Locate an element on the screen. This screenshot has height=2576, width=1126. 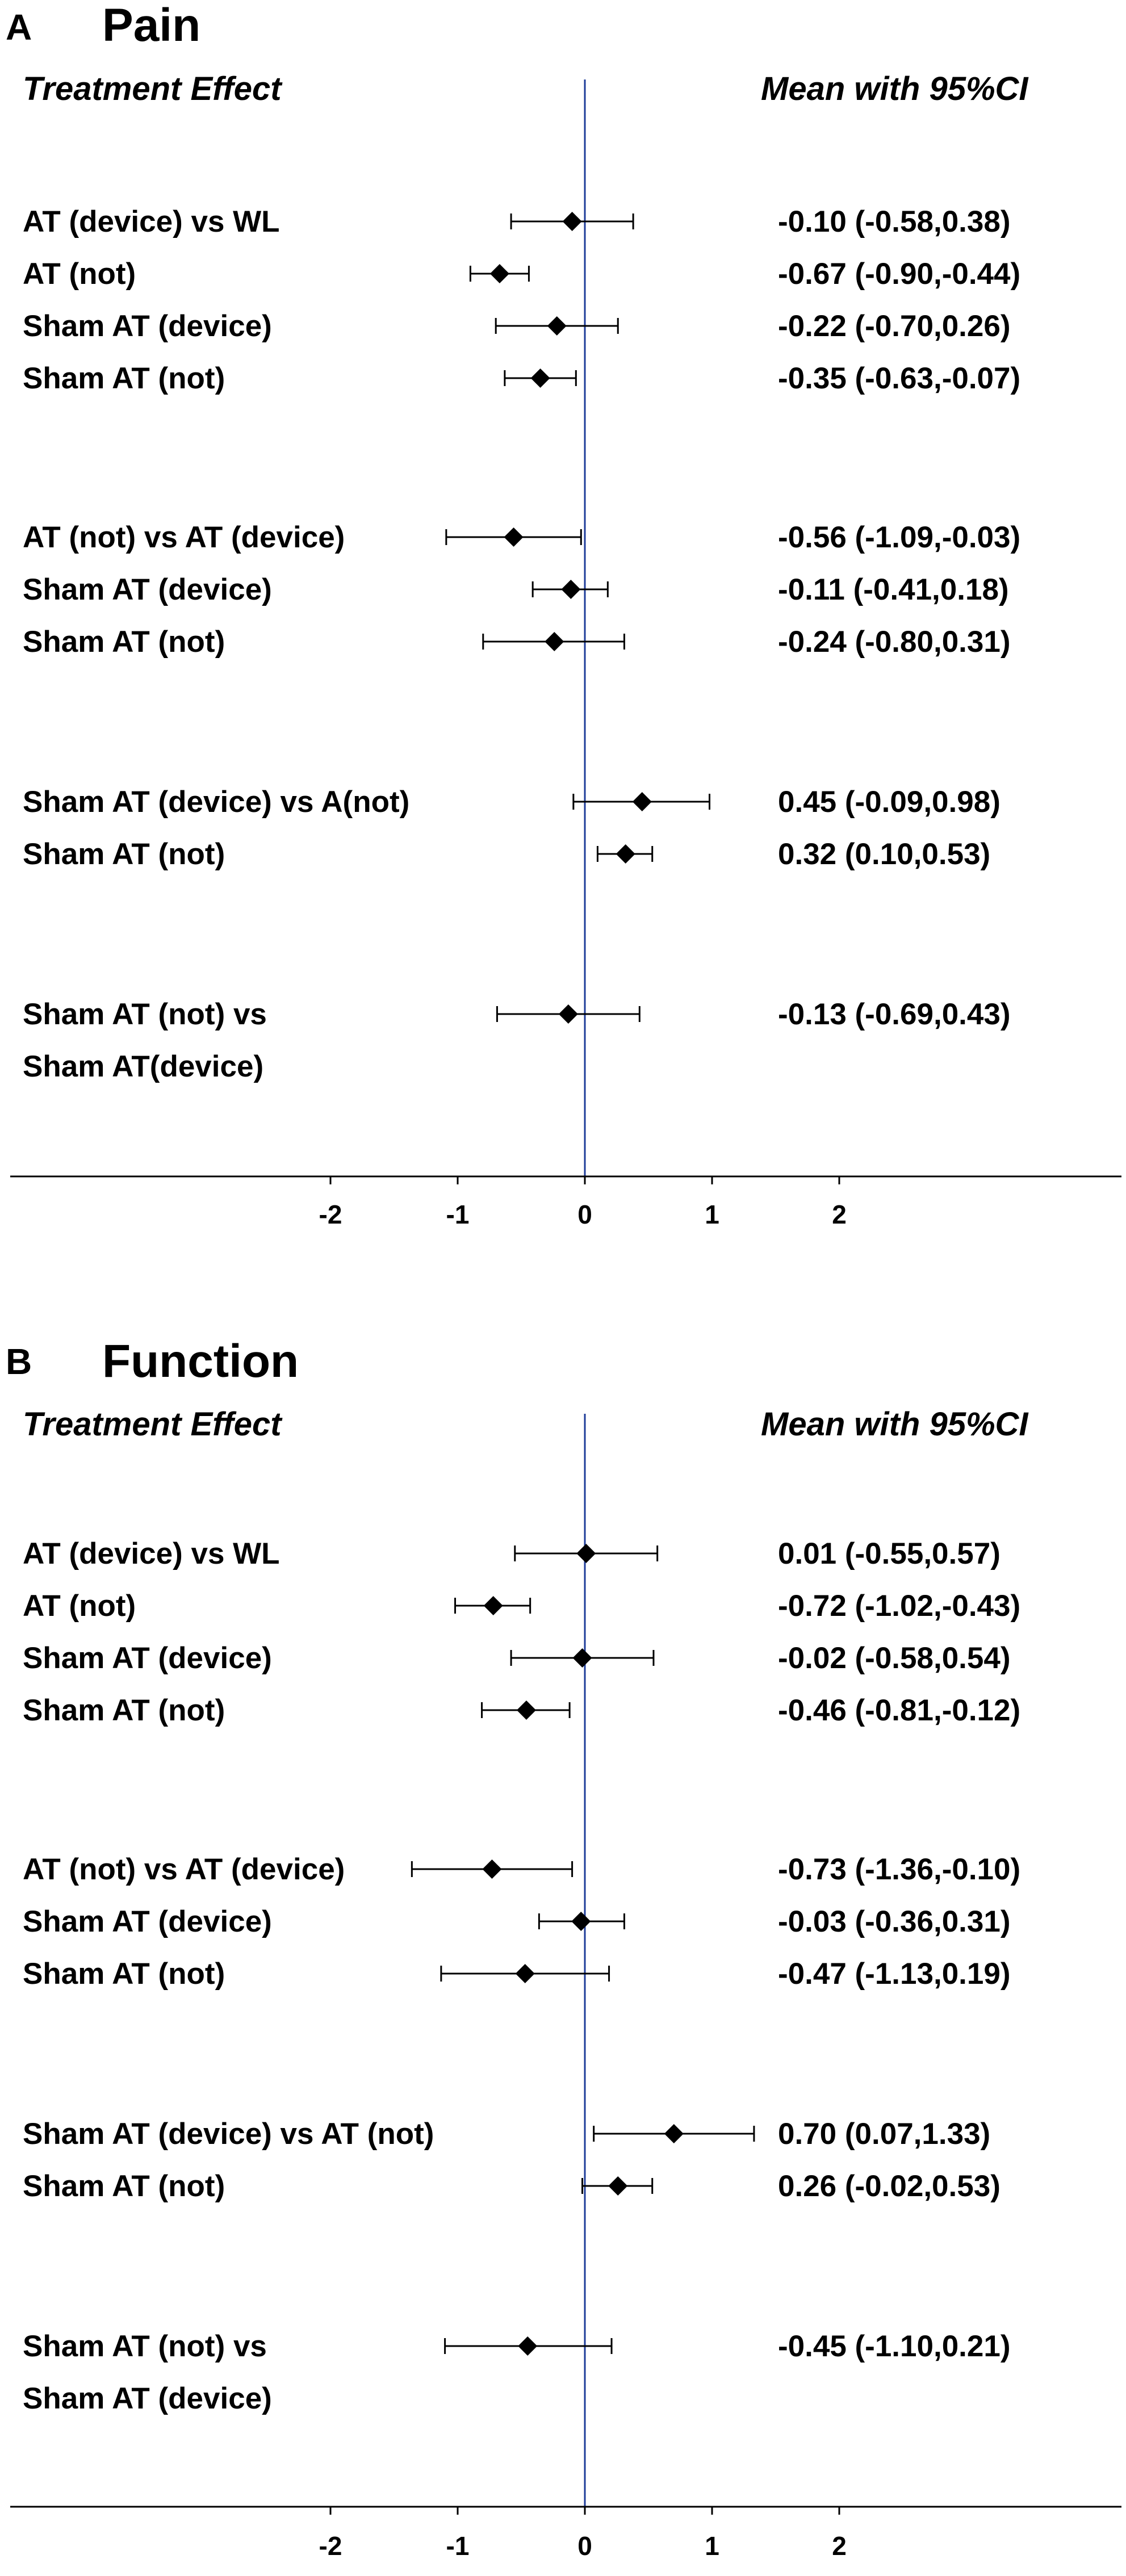
row-label: Sham AT (device) vs A(not) is located at coordinates (216, 802).